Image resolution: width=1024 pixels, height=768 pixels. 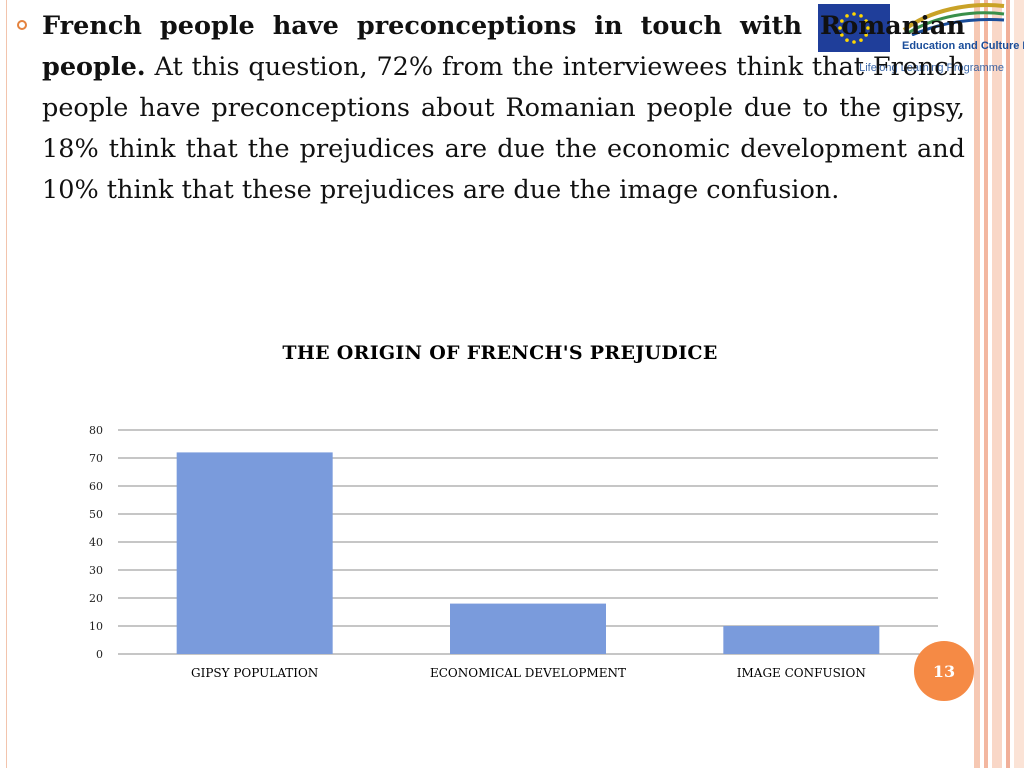 I want to click on decorative-stripes, so click(x=999, y=384).